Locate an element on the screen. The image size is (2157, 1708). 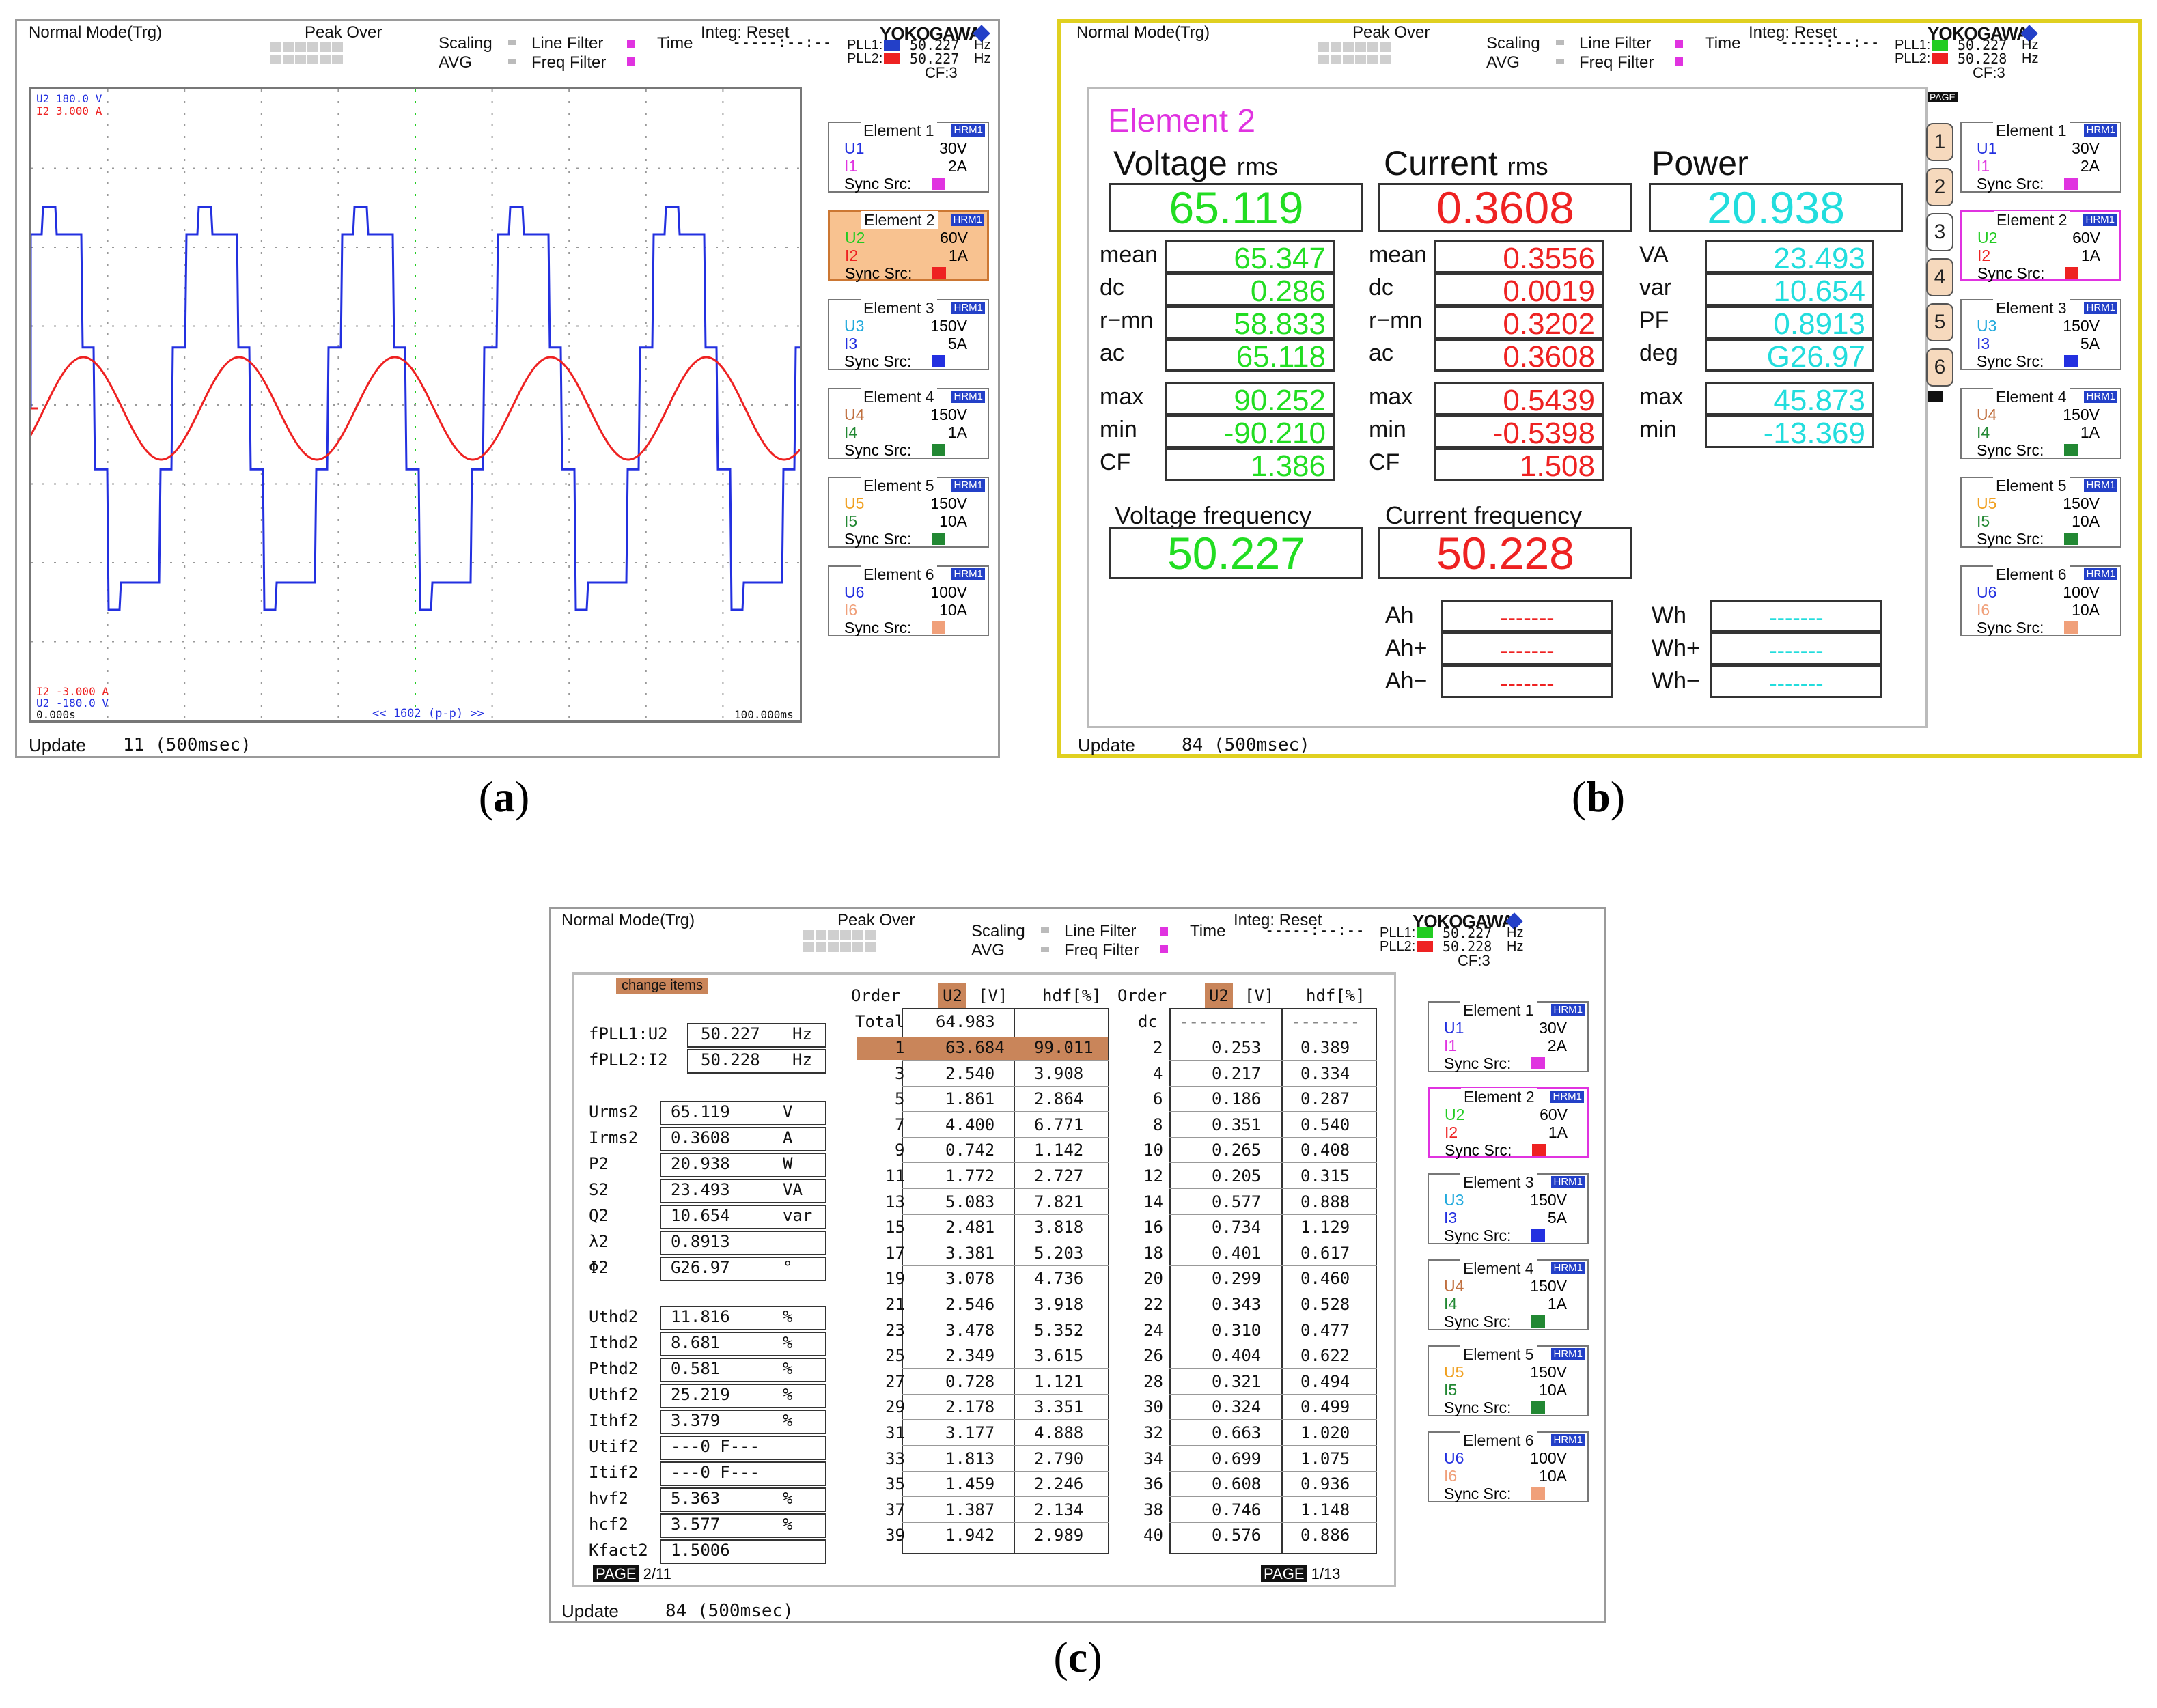
current-channel: I2 is located at coordinates (852, 256).